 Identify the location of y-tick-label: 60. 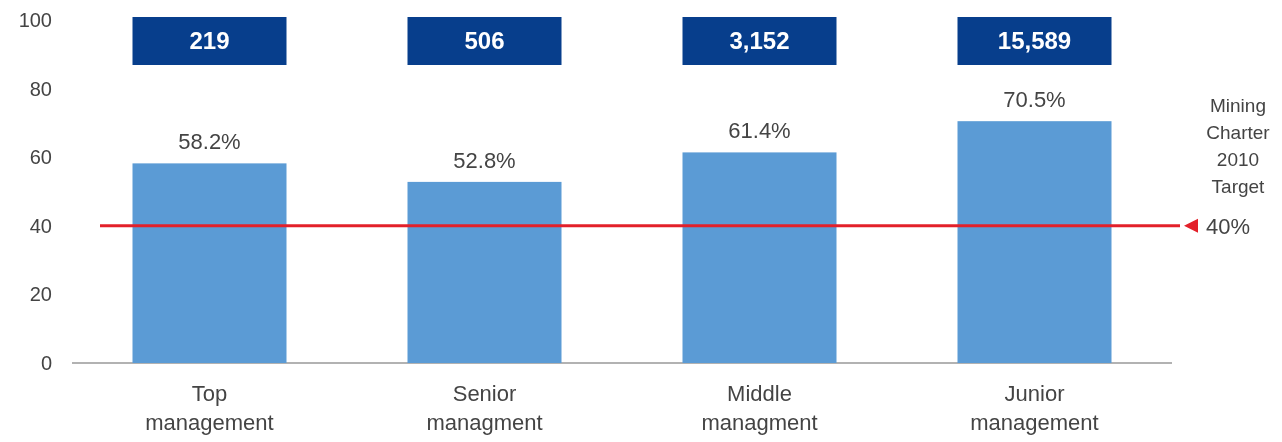
(40, 157).